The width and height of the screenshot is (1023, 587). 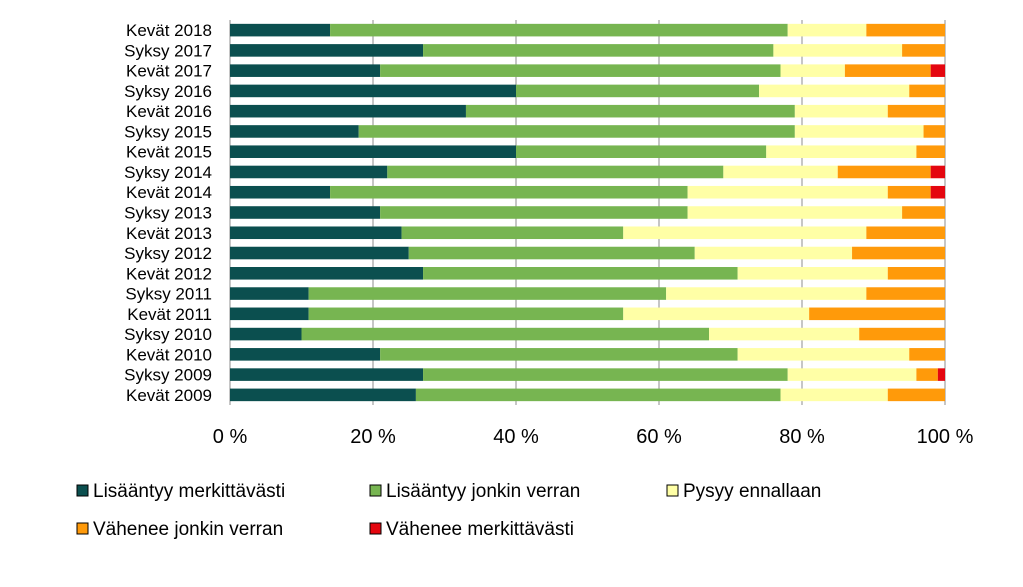 I want to click on x-tick-label: 60 %, so click(x=659, y=437).